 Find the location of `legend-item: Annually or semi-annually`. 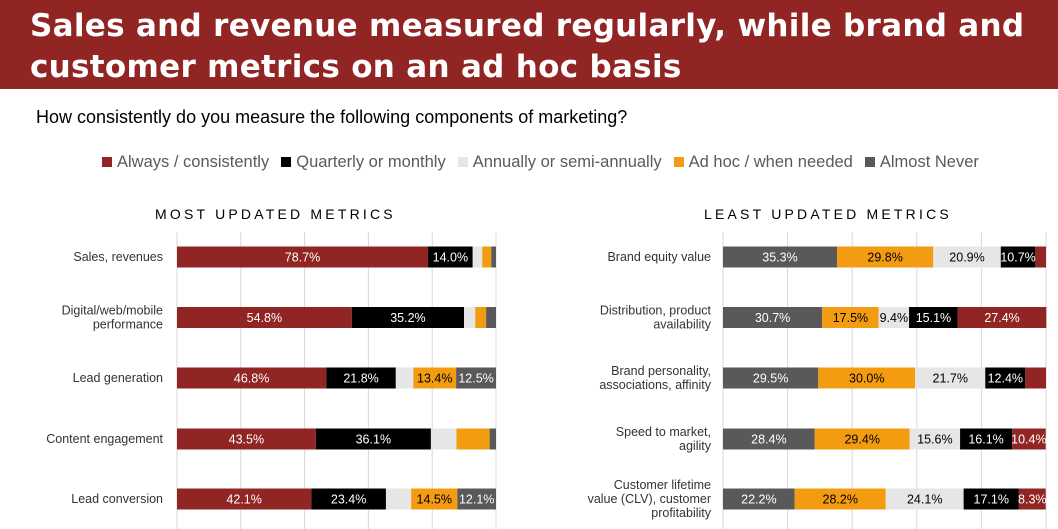

legend-item: Annually or semi-annually is located at coordinates (559, 162).